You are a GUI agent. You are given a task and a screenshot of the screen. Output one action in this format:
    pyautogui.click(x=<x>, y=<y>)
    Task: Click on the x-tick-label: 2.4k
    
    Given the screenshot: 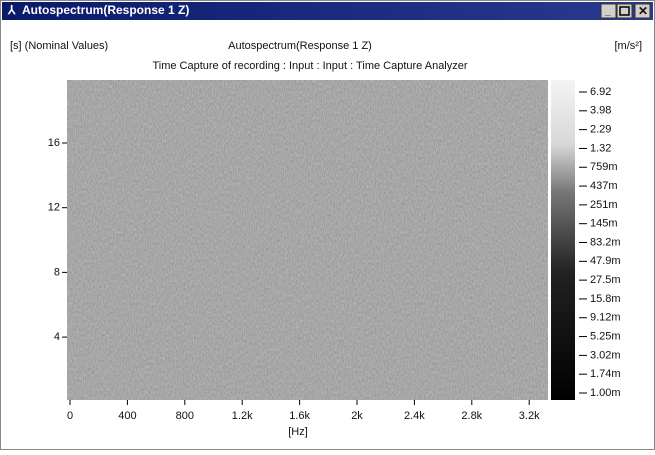 What is the action you would take?
    pyautogui.click(x=414, y=416)
    